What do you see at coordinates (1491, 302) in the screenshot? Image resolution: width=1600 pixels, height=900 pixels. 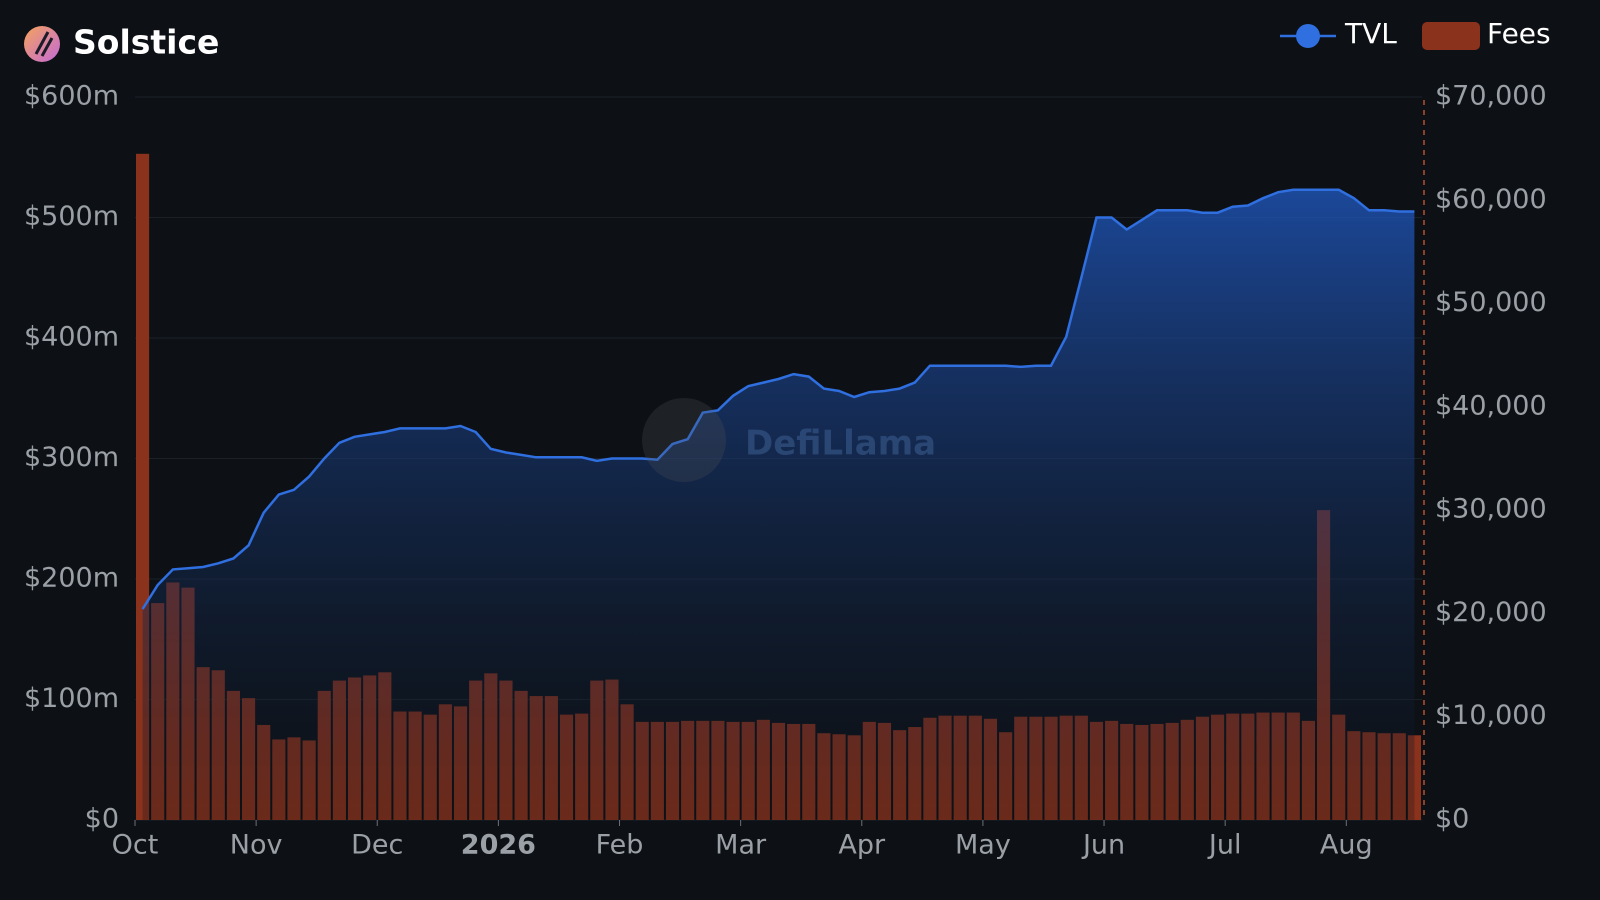 I see `y2-tick-label: $50,000` at bounding box center [1491, 302].